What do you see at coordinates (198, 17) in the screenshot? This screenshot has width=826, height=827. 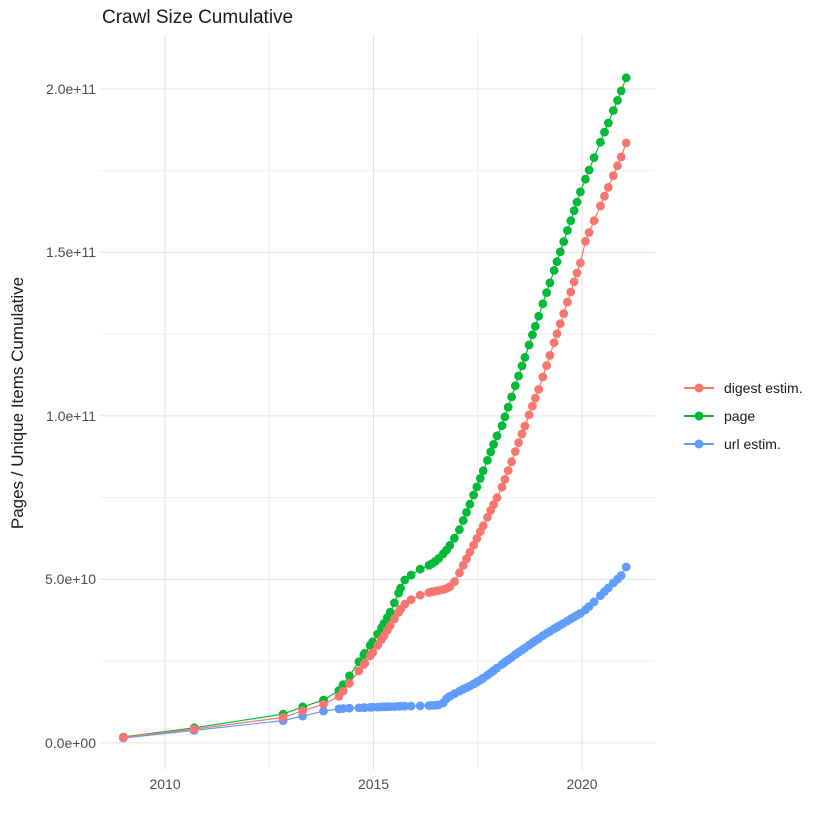 I see `chart-title: Crawl Size Cumulative` at bounding box center [198, 17].